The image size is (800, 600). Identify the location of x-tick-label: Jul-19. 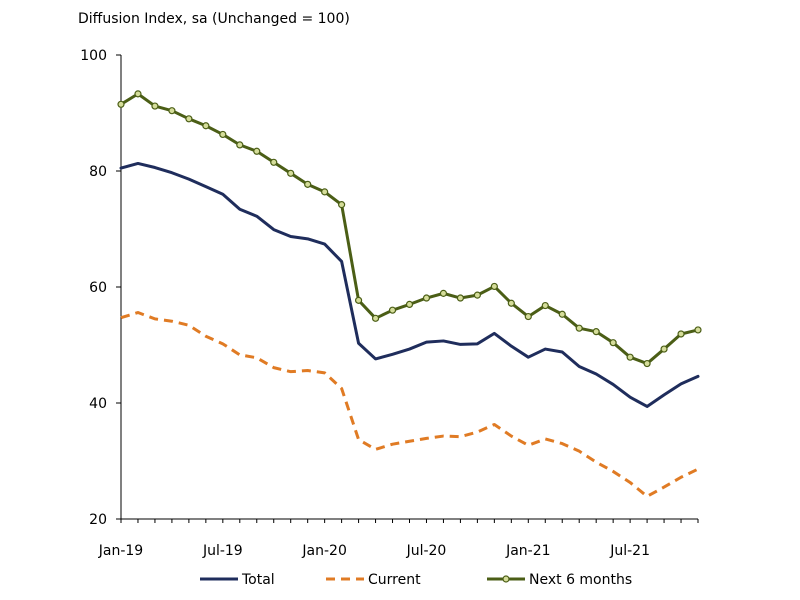
(222, 551).